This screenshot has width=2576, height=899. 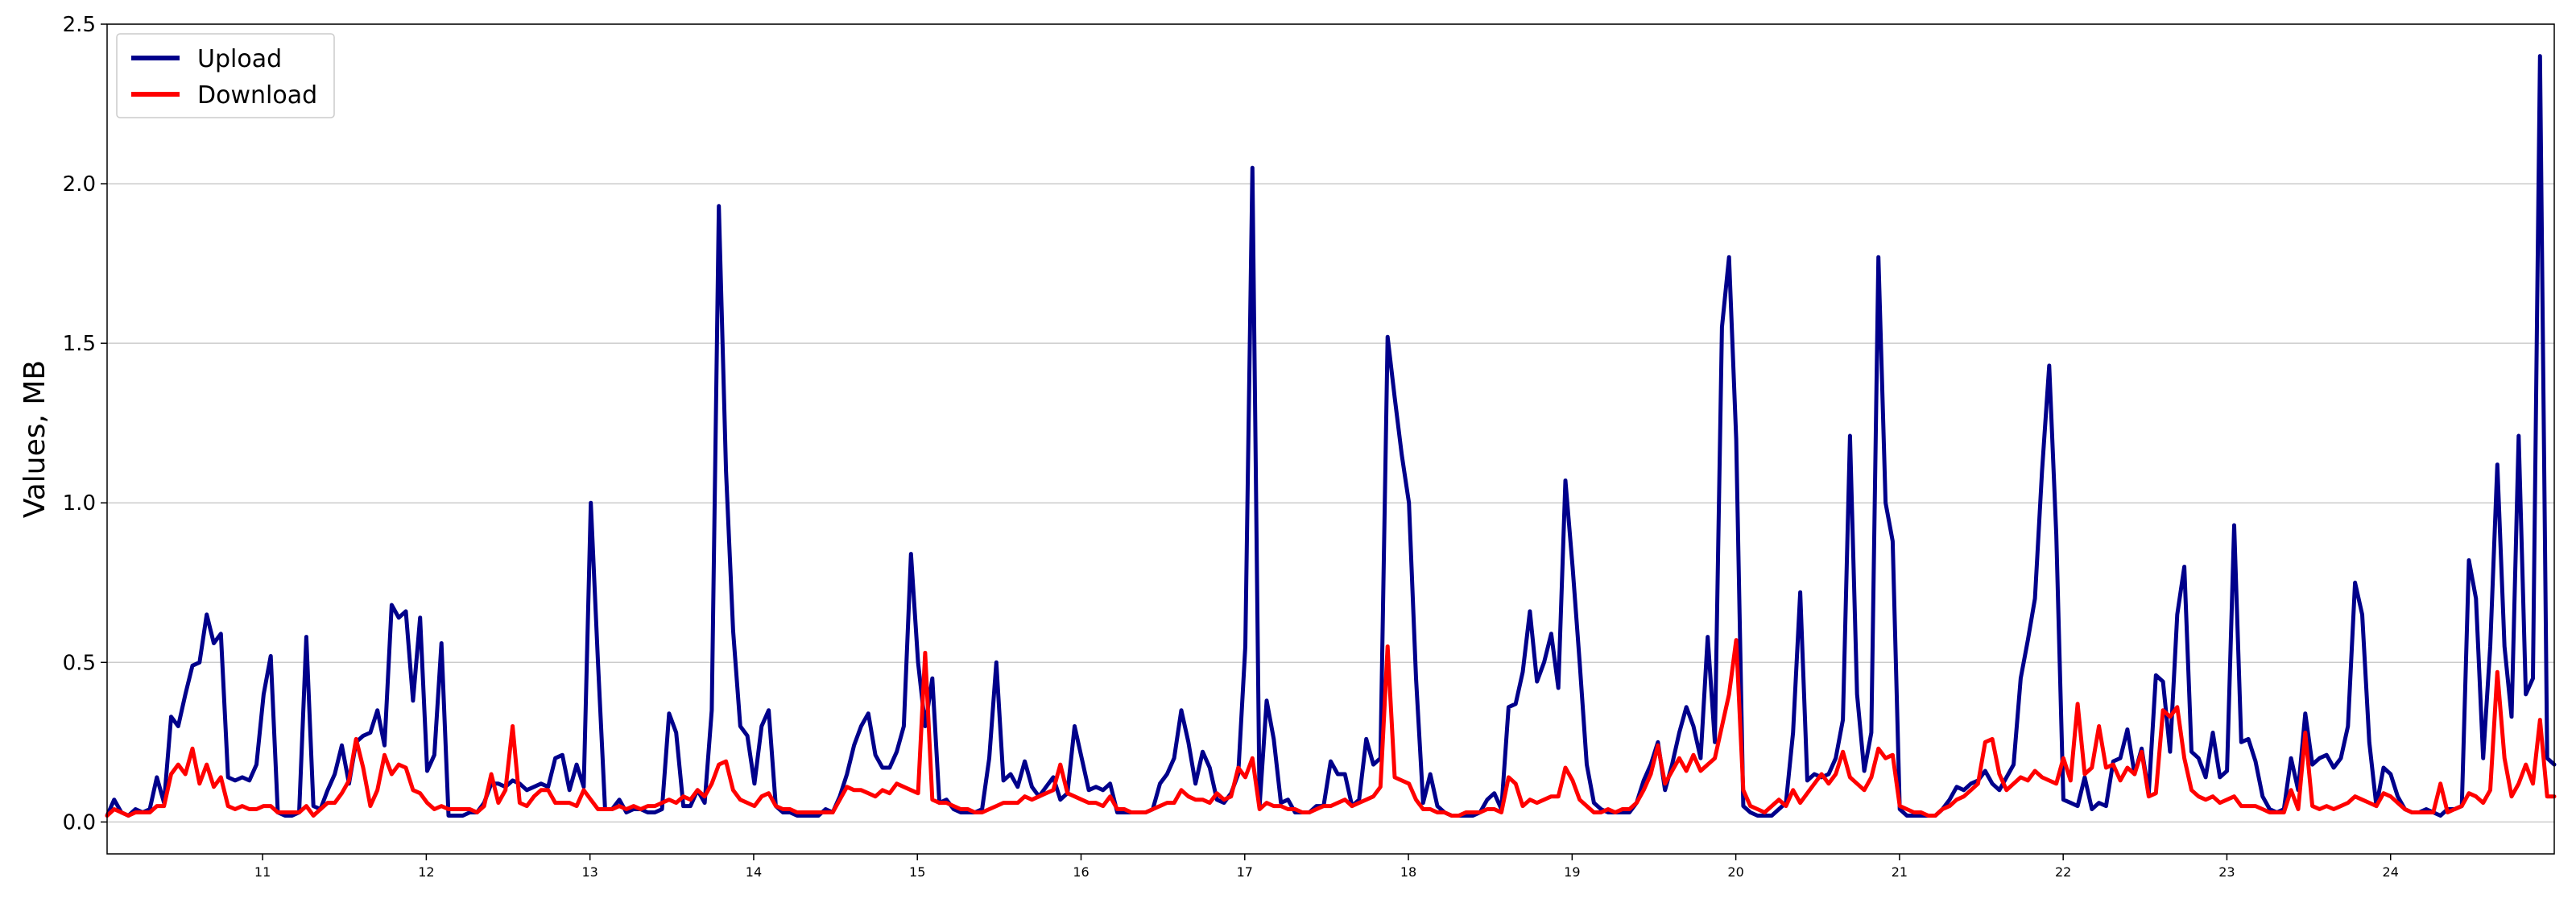 I want to click on y-axis-ticks: 0.0 0.5 1.0 1.5 2.0 2.5, so click(x=85, y=424).